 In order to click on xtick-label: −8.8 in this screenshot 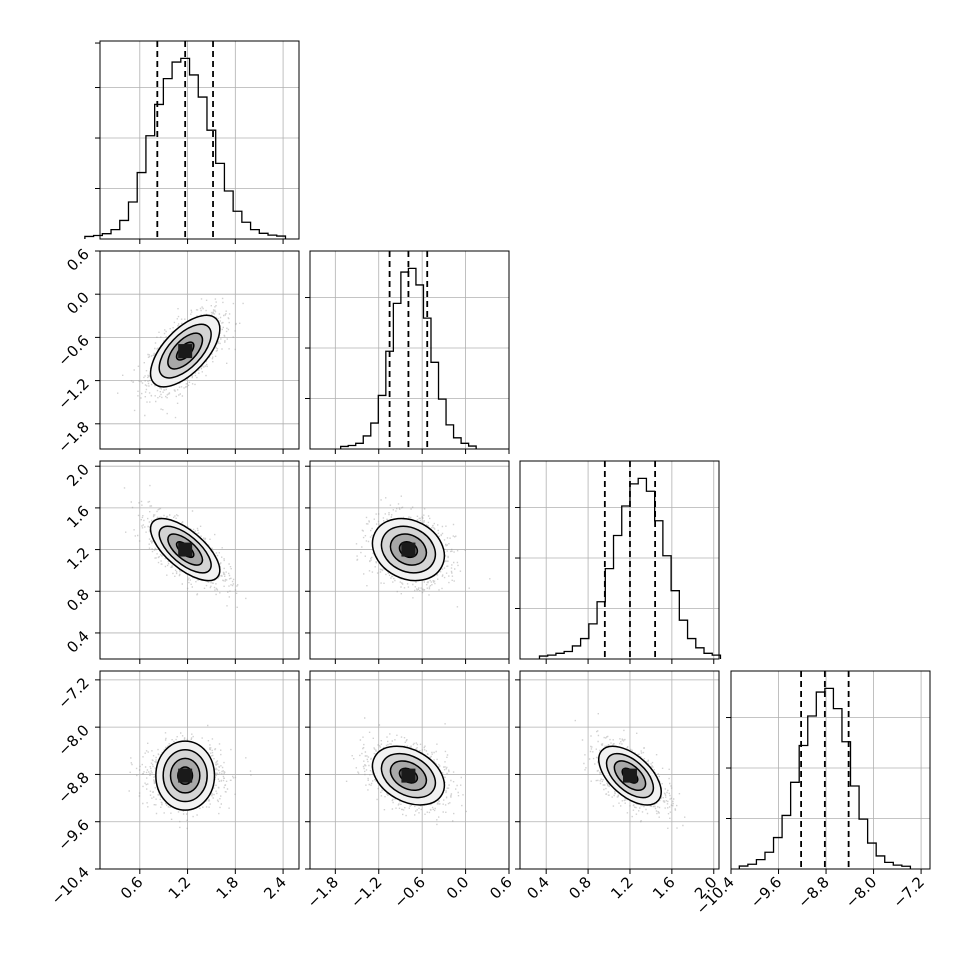, I will do `click(813, 892)`.